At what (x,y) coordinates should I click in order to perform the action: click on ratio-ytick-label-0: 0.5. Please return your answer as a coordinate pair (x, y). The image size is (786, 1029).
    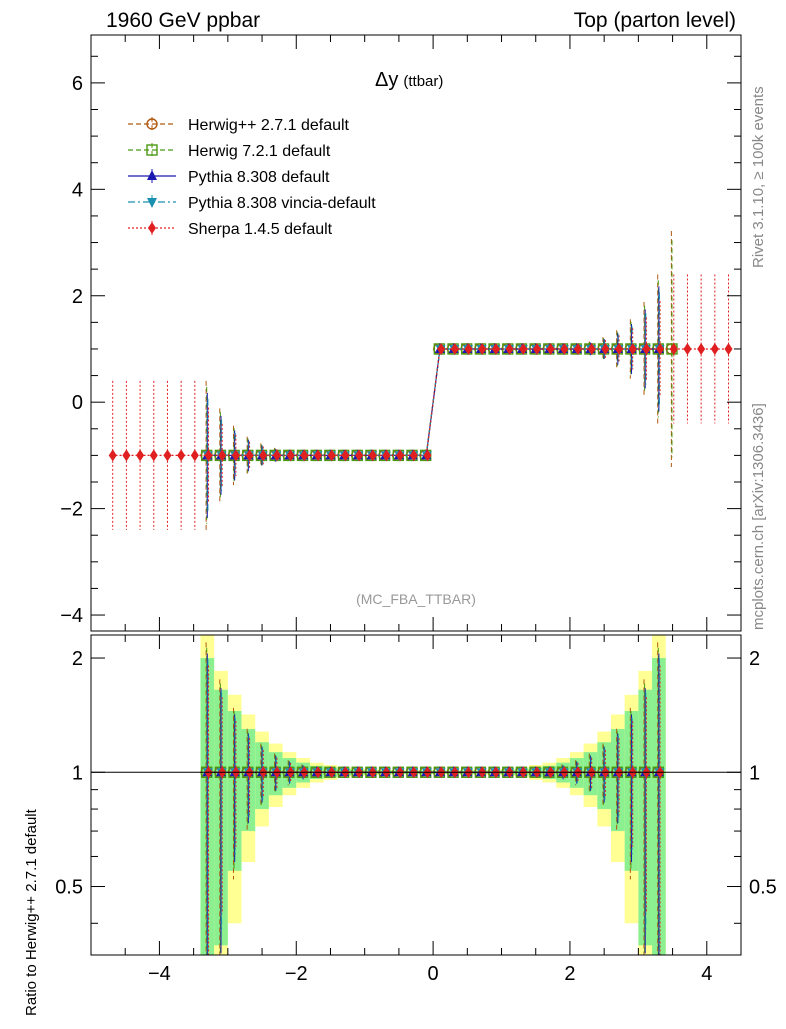
    Looking at the image, I should click on (69, 888).